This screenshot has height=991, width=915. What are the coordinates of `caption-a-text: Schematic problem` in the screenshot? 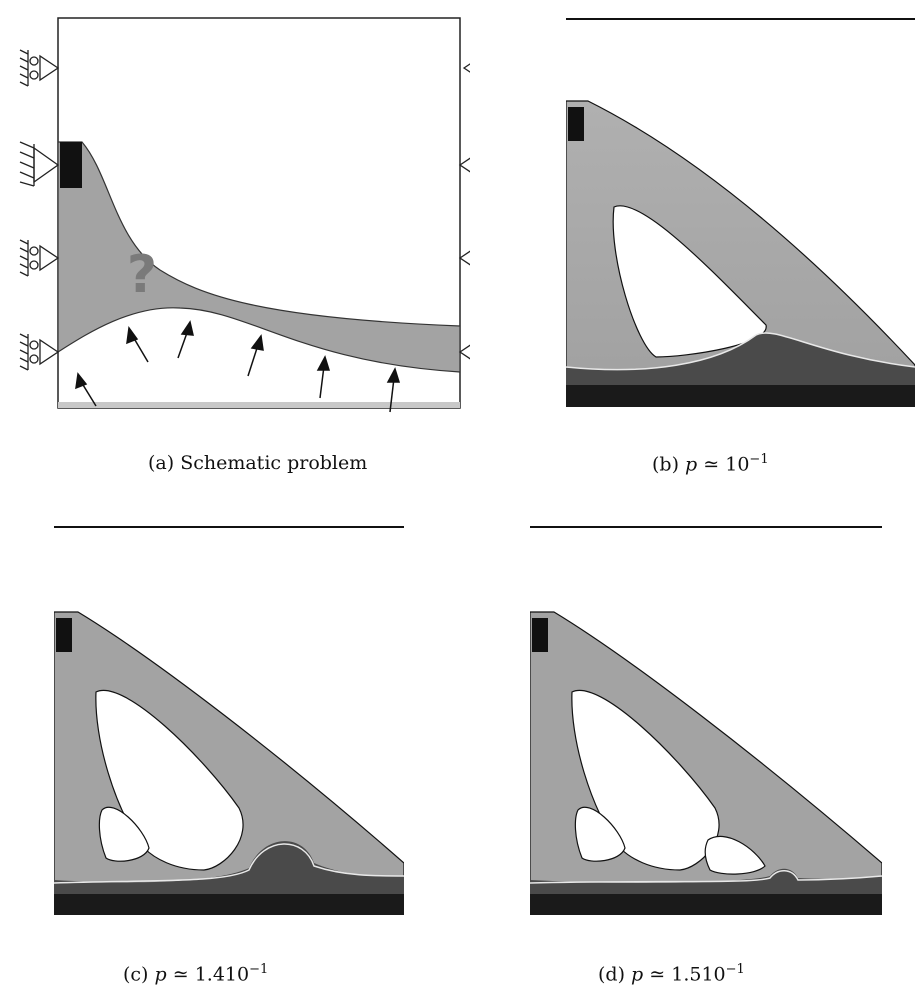 It's located at (274, 463).